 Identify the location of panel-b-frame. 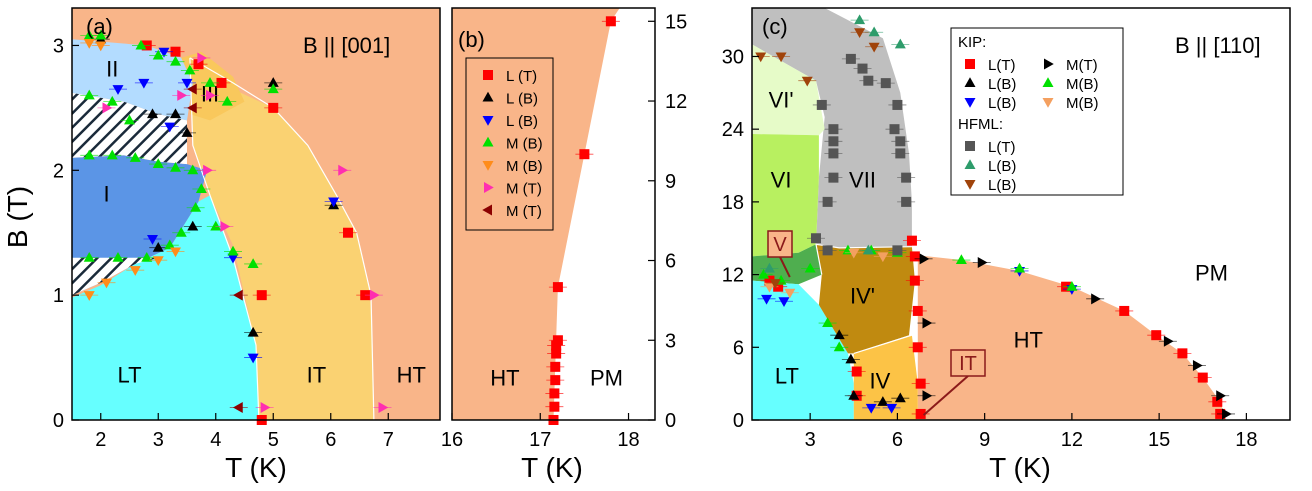
(553, 214).